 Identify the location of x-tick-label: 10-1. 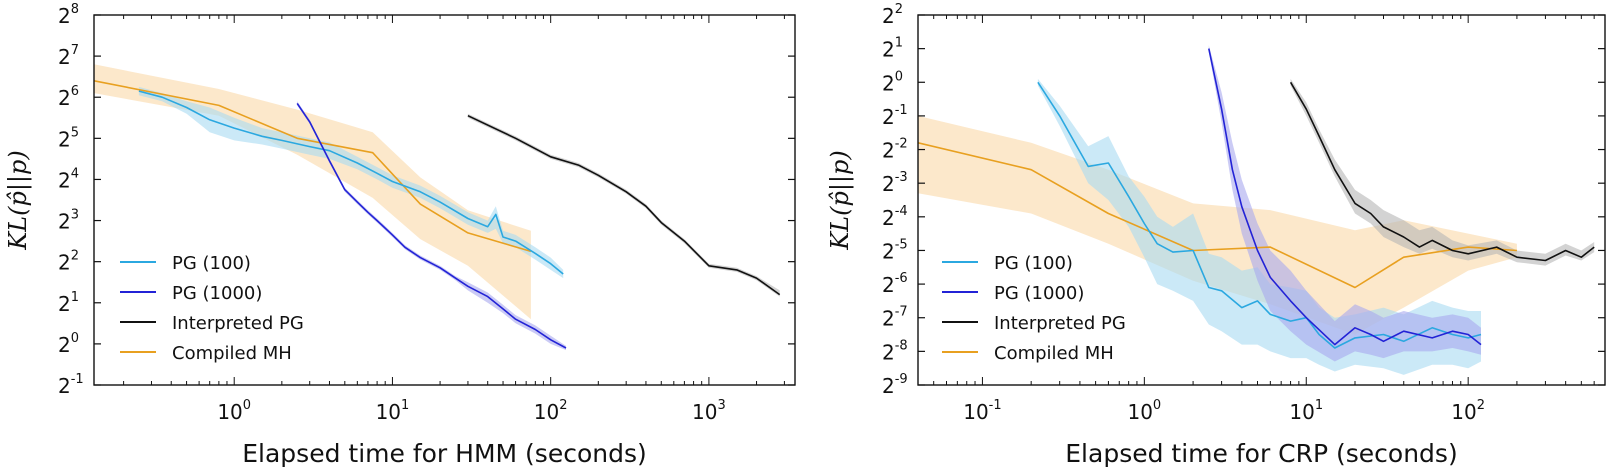
(982, 411).